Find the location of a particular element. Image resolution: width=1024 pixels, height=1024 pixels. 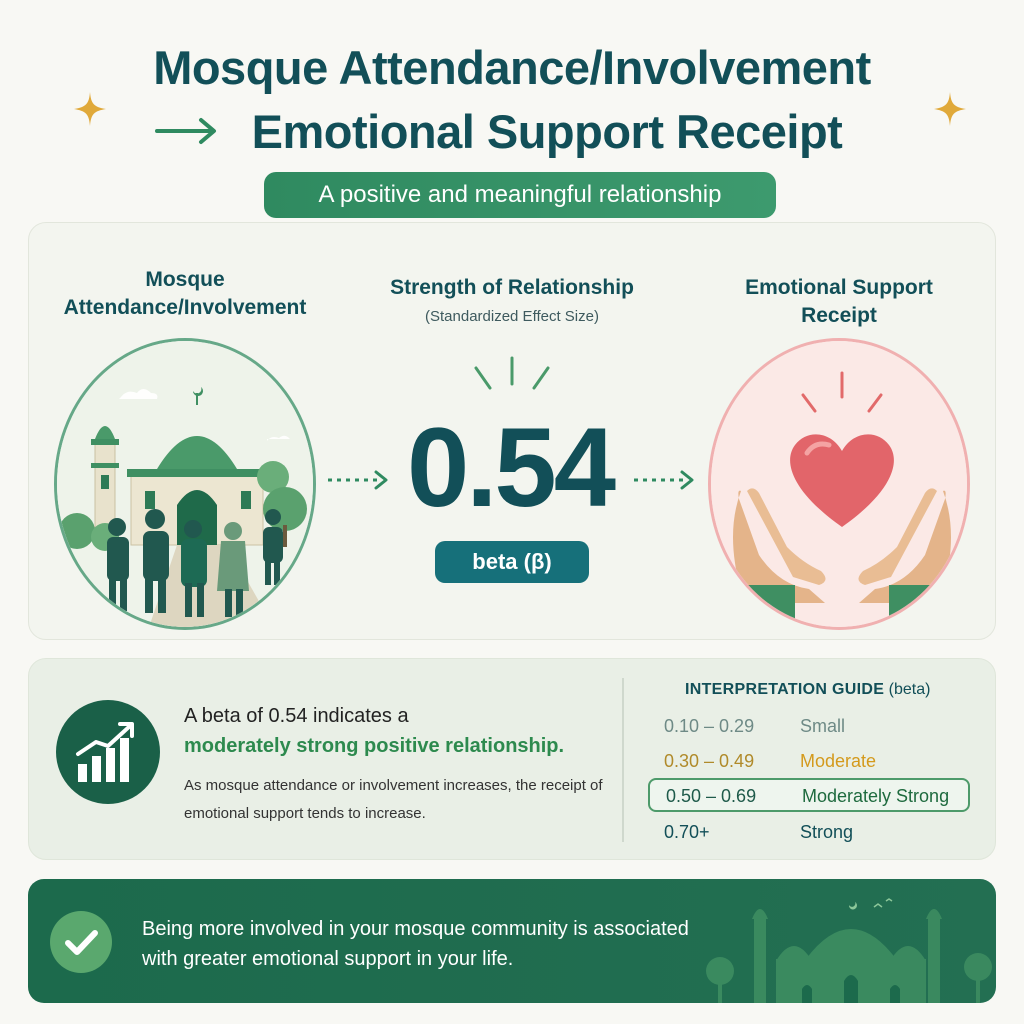

check-circle-icon is located at coordinates (81, 942).